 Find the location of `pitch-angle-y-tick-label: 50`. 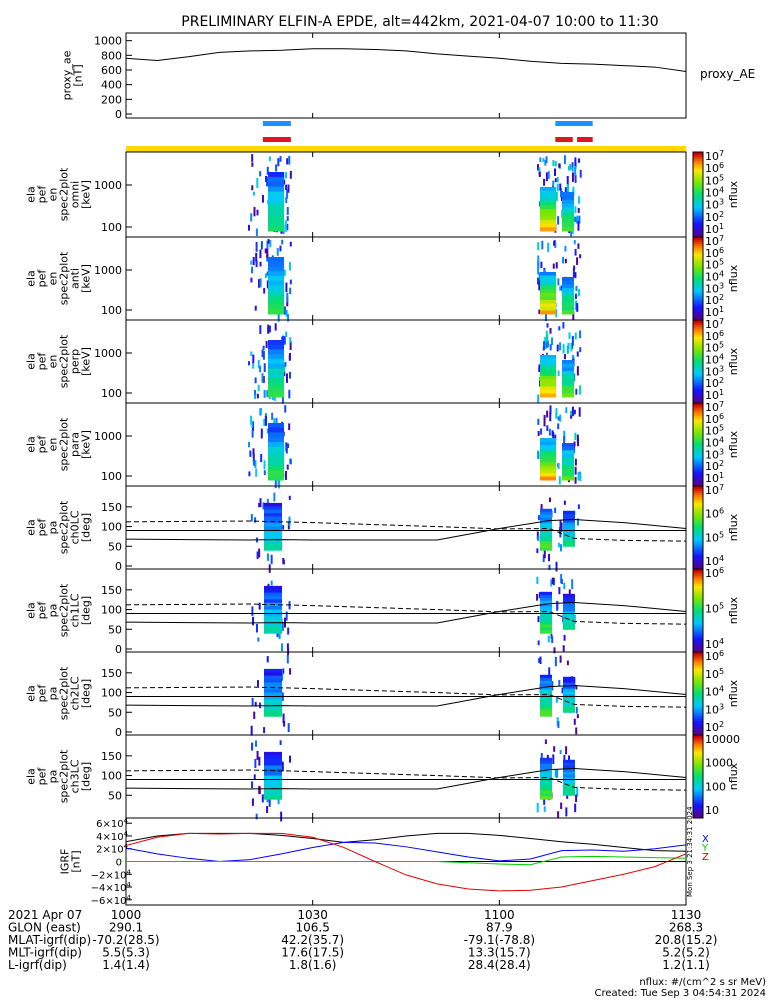

pitch-angle-y-tick-label: 50 is located at coordinates (115, 712).